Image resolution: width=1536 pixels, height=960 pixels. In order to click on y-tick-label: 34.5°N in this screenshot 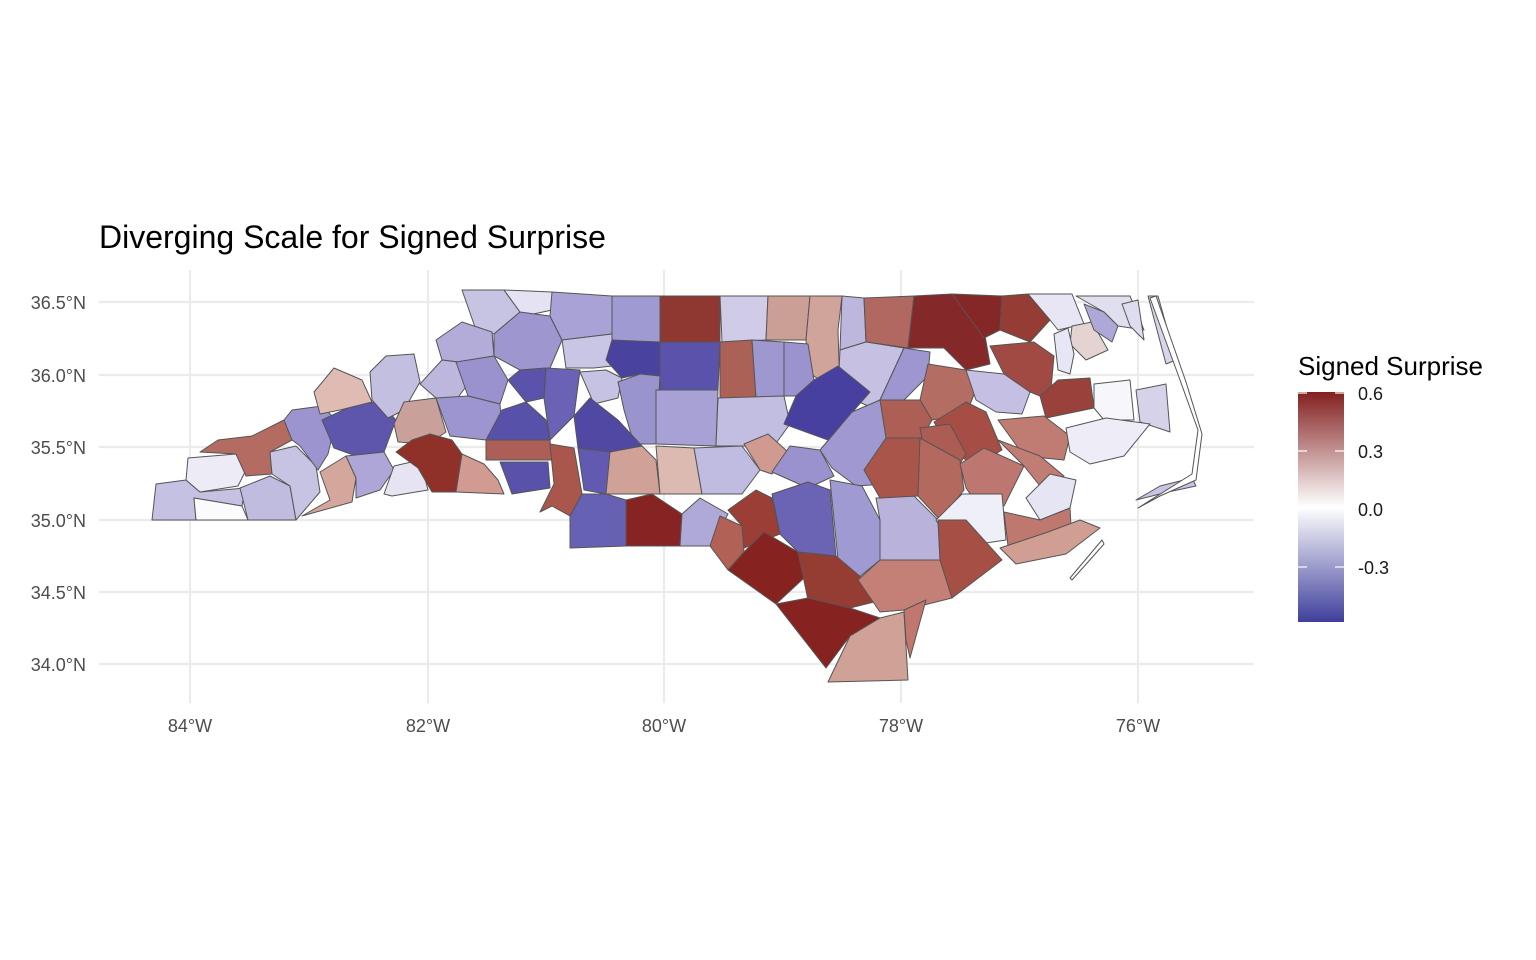, I will do `click(58, 593)`.